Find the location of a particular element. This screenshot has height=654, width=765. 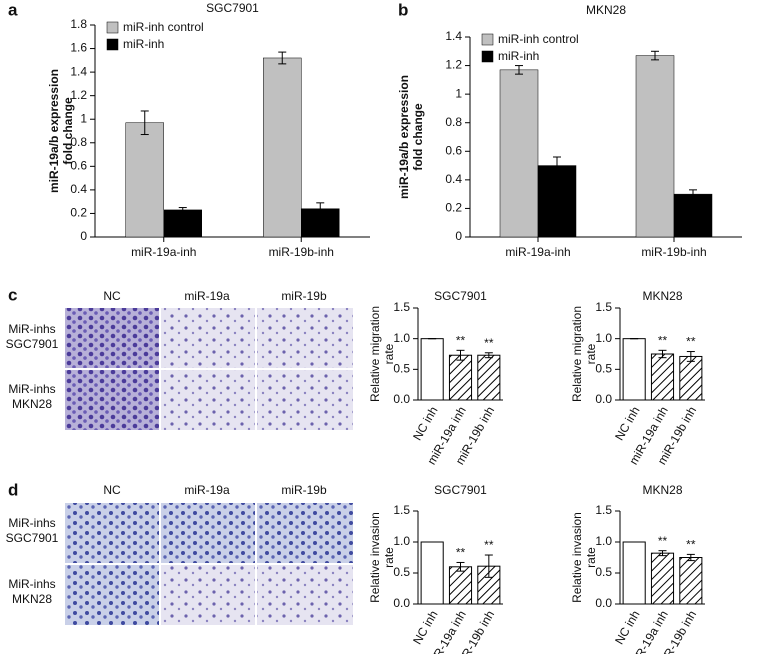

x-tick-label: miR-19a-inh is located at coordinates (163, 252).